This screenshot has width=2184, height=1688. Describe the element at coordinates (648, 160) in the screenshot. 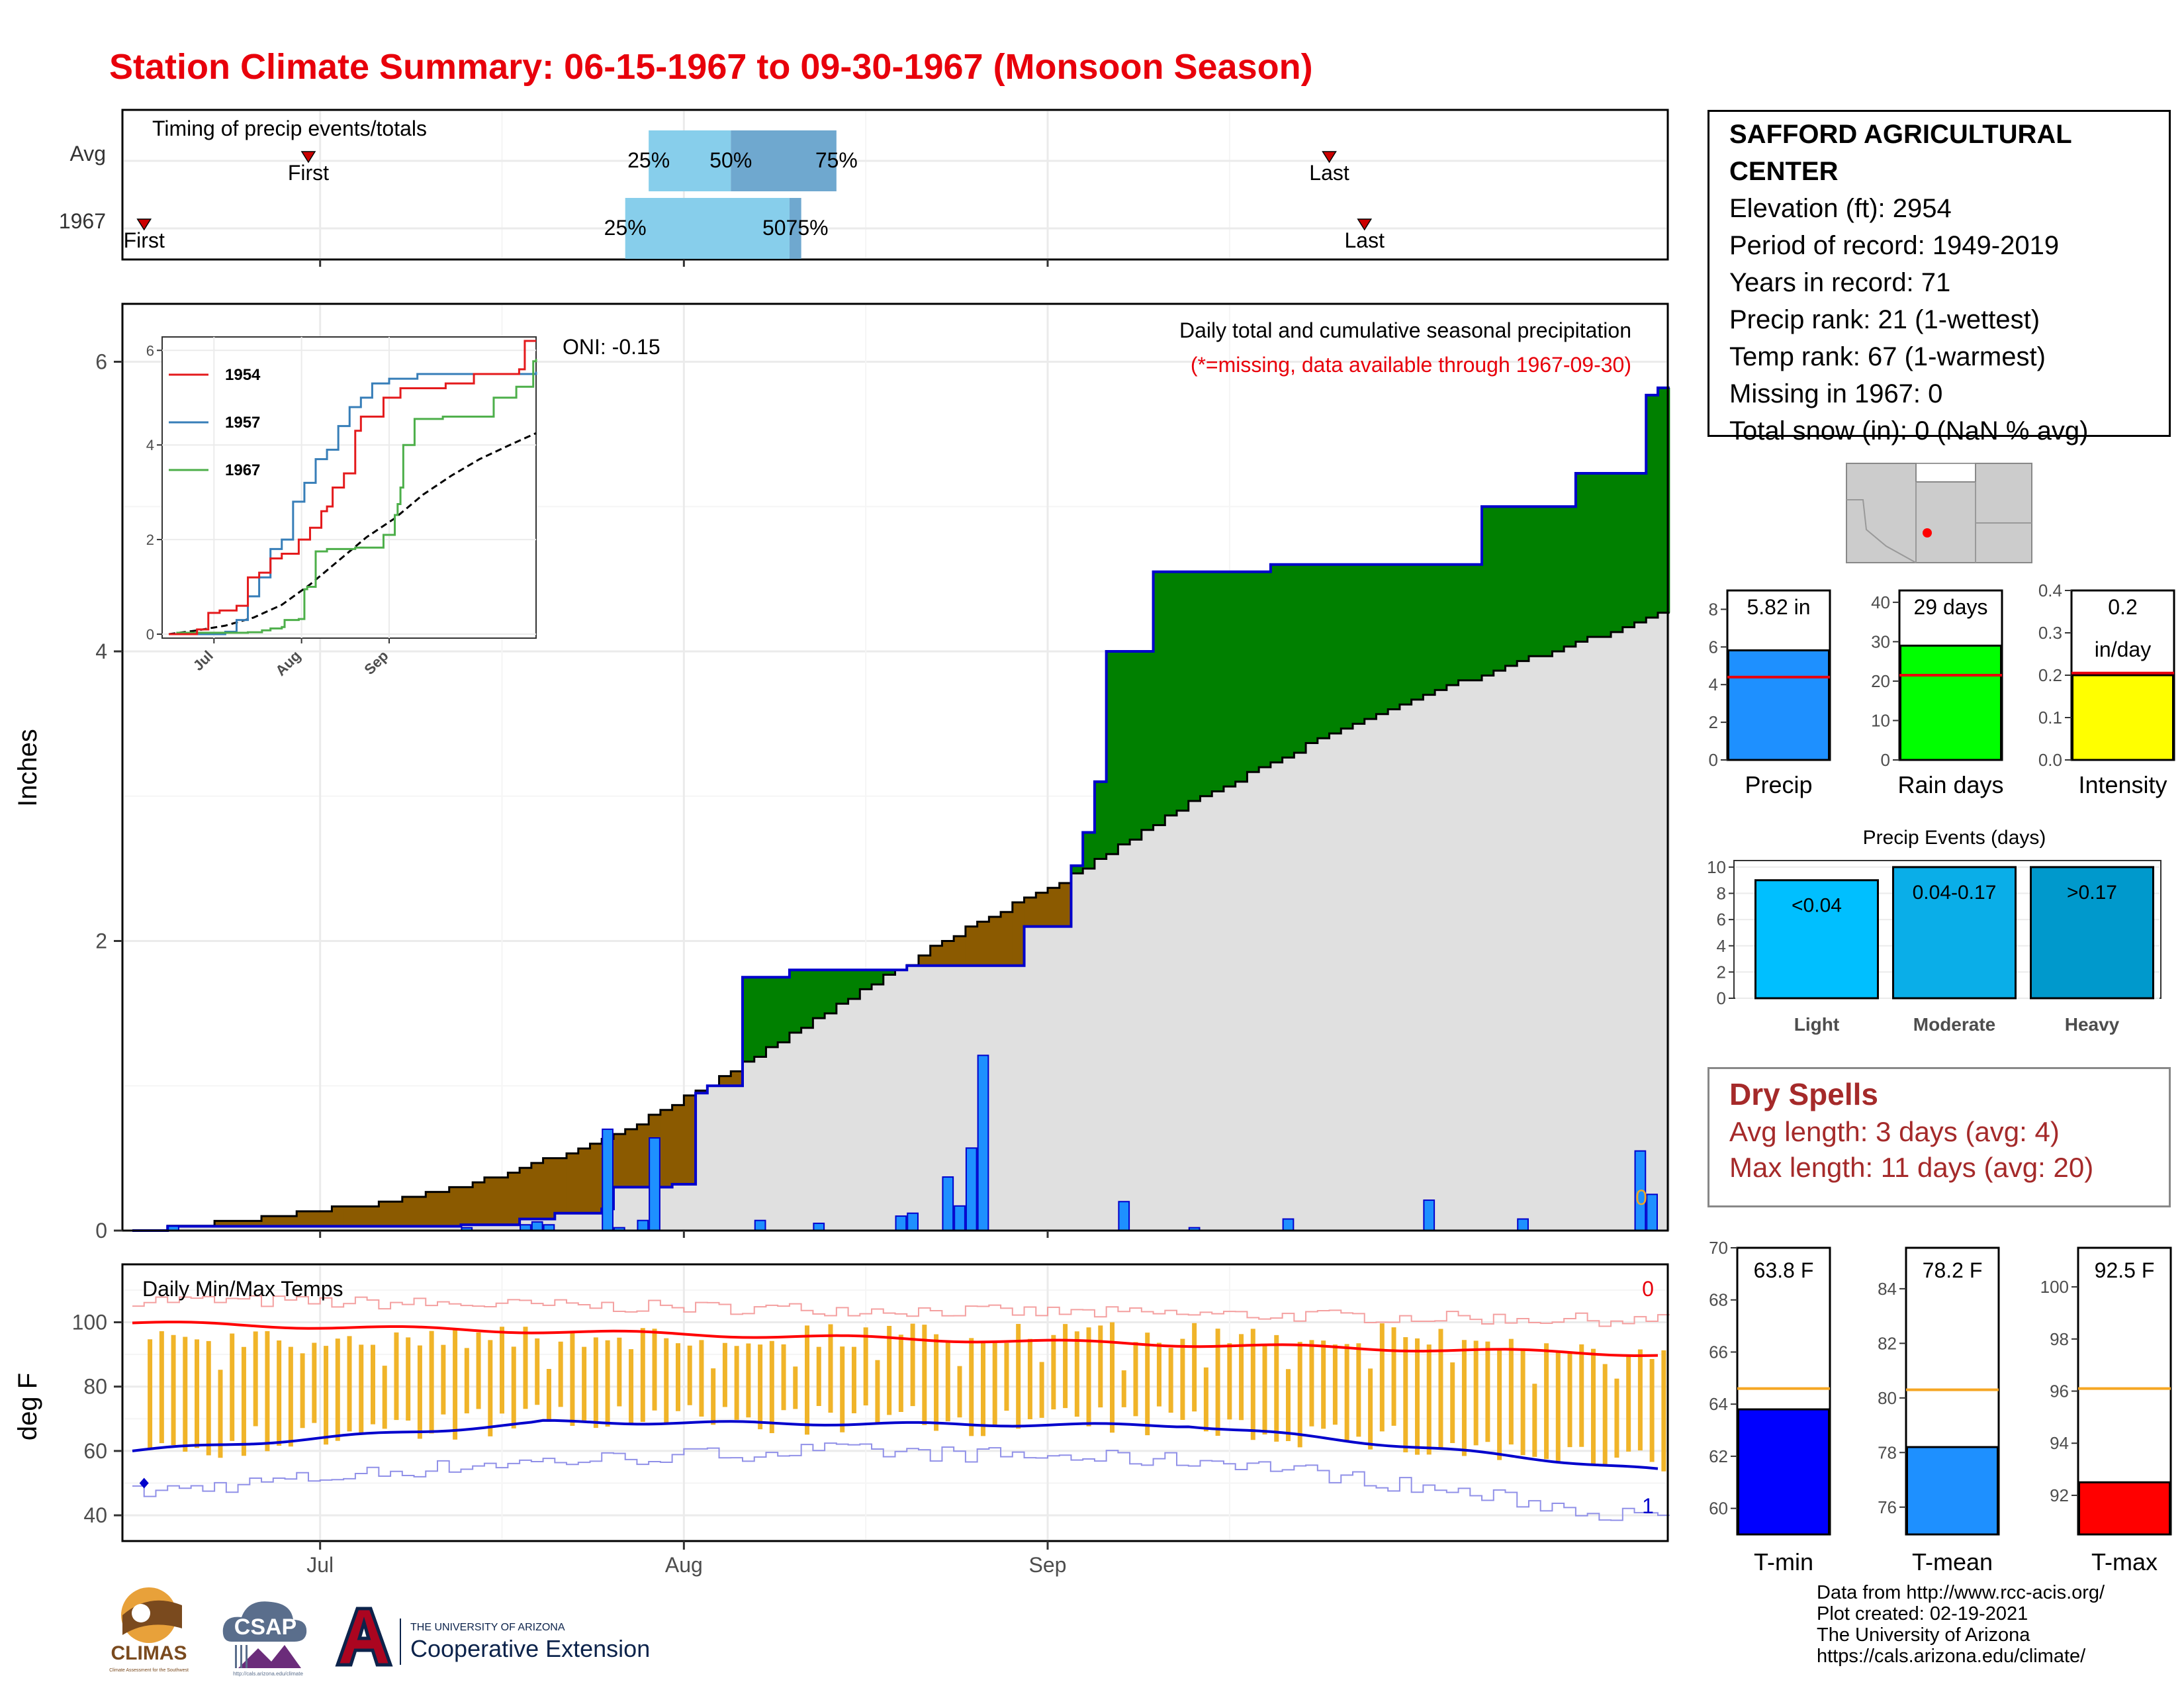

I see `timing-p25-label: 25%` at that location.